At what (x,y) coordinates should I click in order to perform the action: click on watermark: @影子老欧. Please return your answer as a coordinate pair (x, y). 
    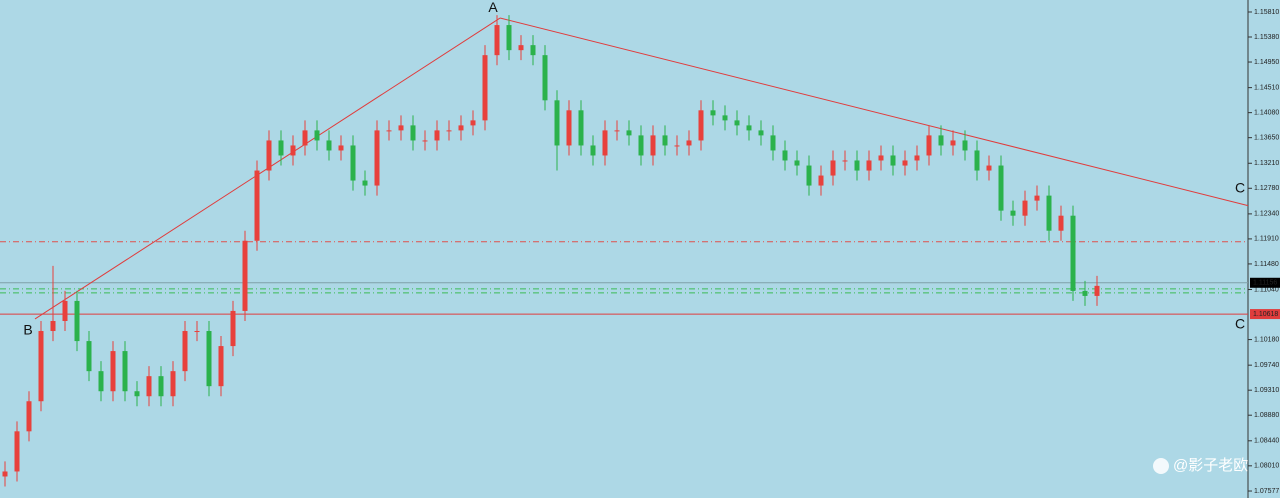
    Looking at the image, I should click on (1200, 465).